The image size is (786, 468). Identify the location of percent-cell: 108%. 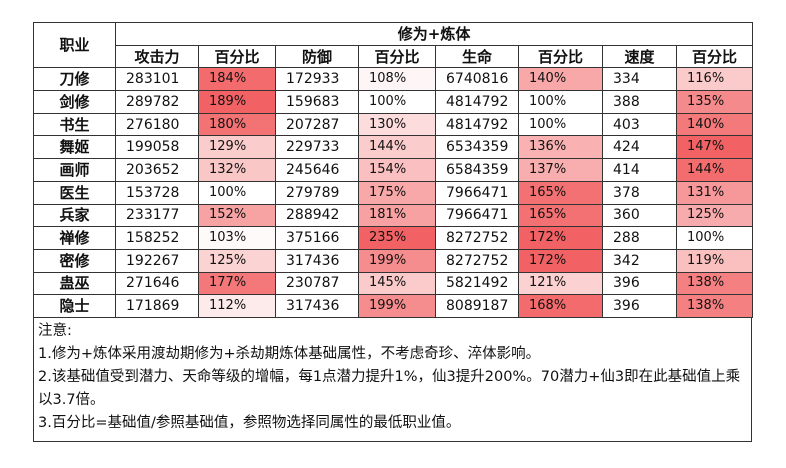
(397, 79).